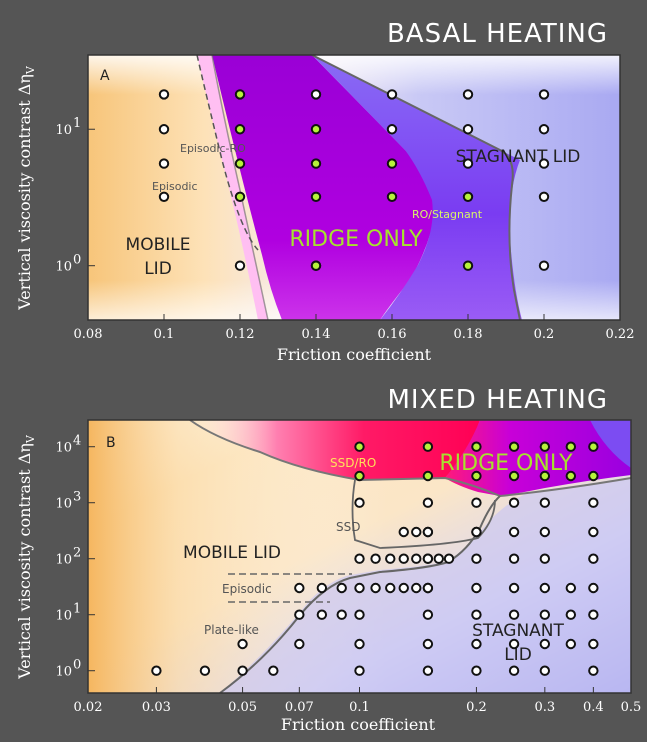  I want to click on panel-b-ylabel: Vertical viscosity contrast ΔηV, so click(26, 557).